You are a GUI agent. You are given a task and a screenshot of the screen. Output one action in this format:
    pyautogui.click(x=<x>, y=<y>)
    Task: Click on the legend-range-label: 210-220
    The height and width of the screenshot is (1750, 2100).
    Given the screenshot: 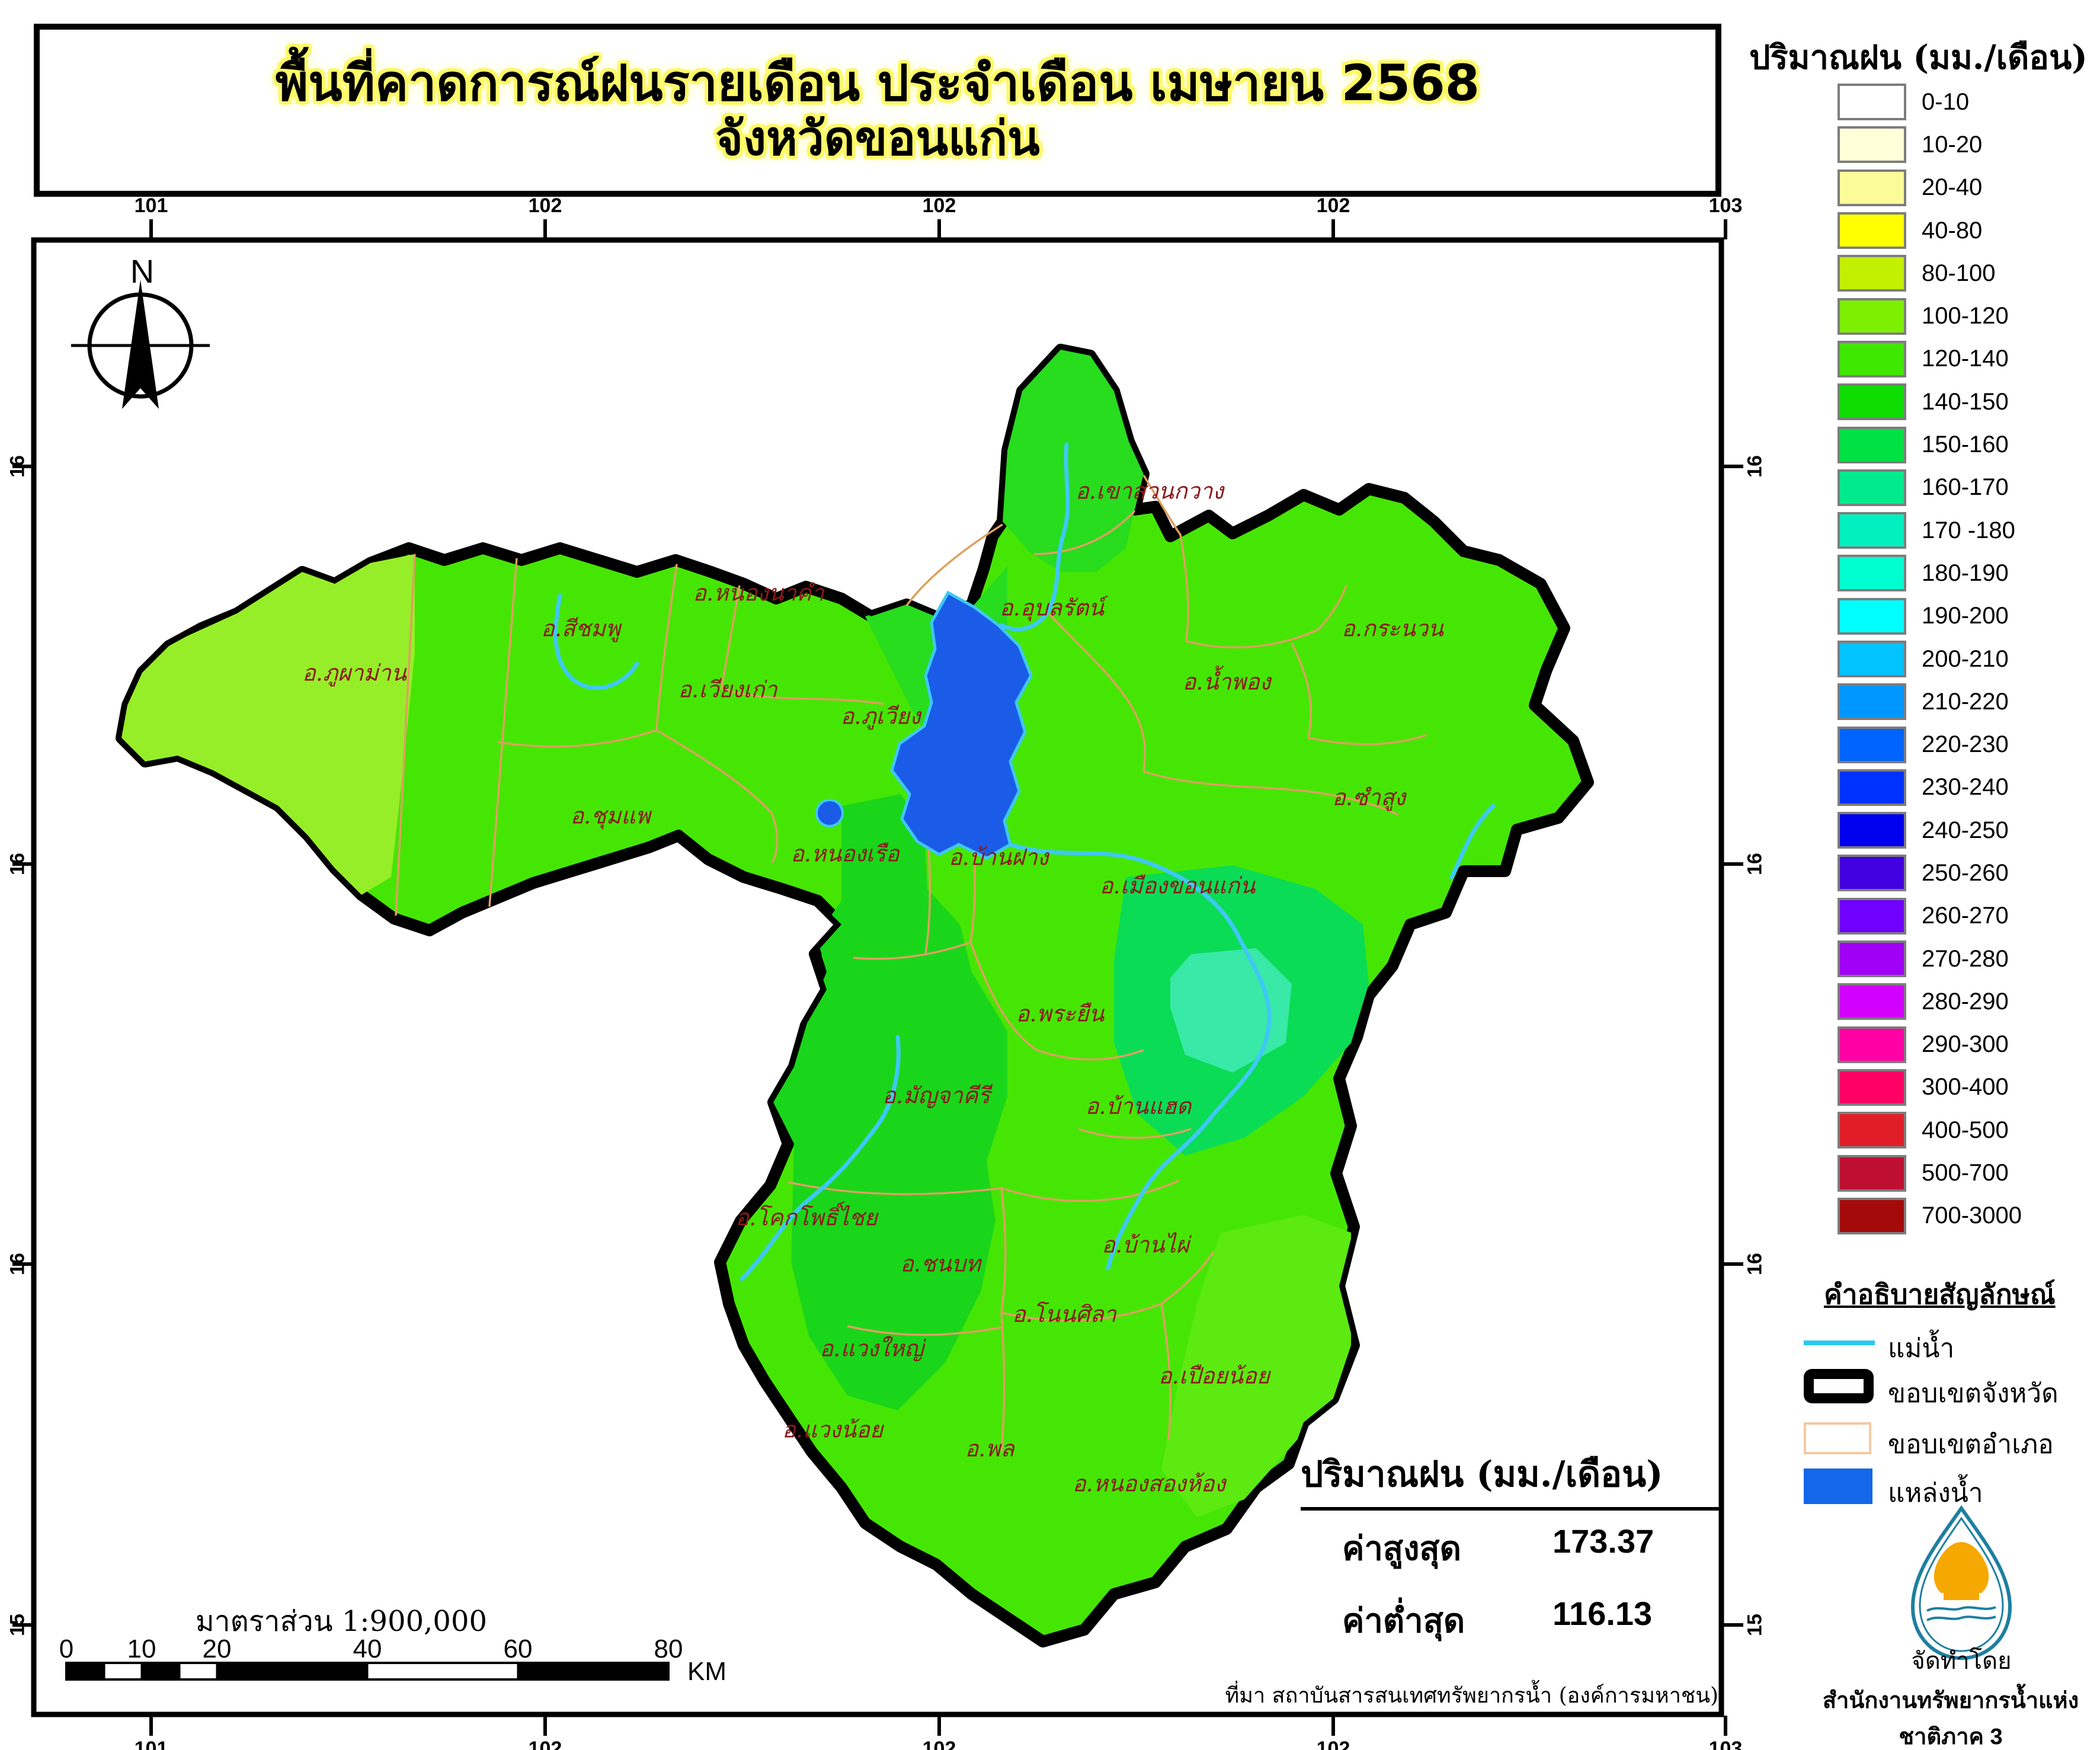 What is the action you would take?
    pyautogui.click(x=1965, y=701)
    